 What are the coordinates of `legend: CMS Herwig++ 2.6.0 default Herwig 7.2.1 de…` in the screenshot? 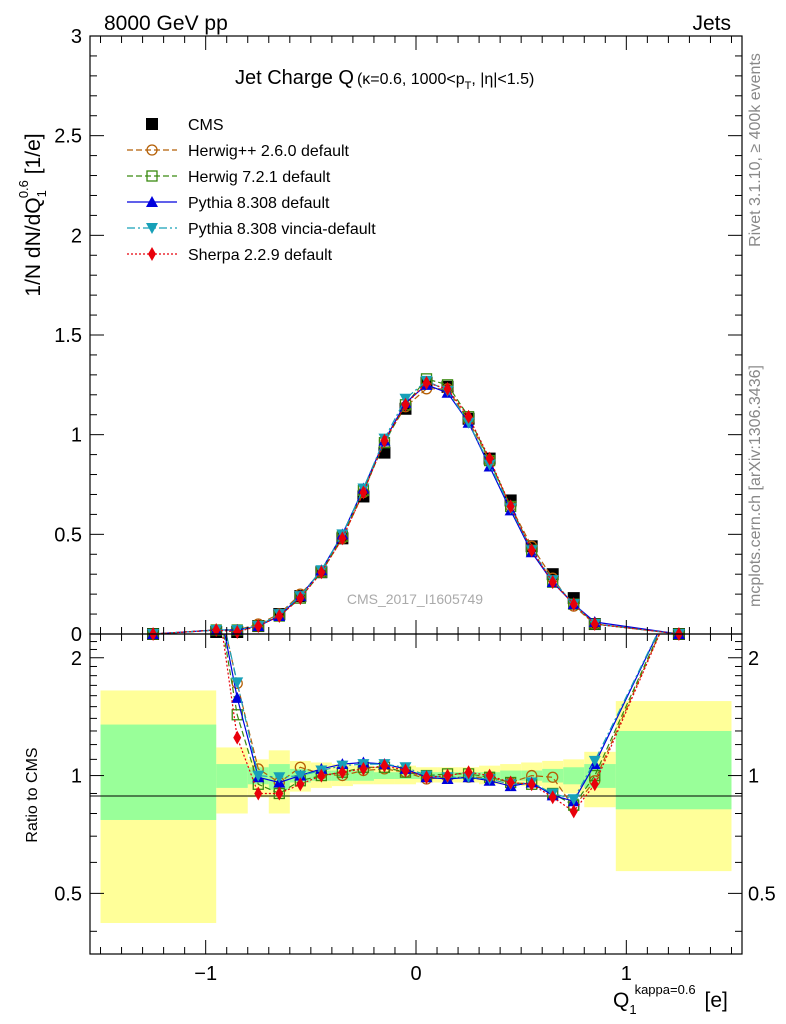 It's located at (251, 190).